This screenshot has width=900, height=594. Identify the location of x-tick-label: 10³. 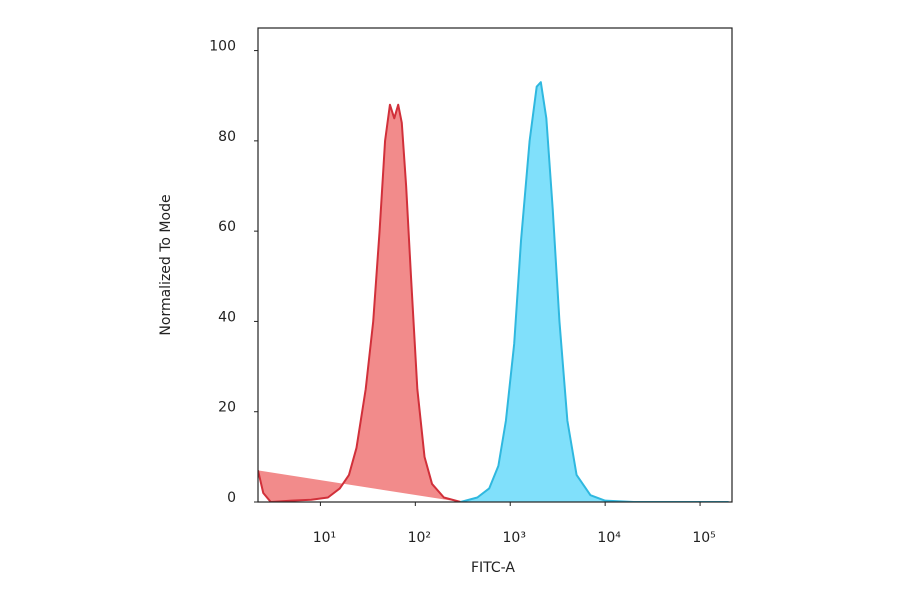
(514, 538).